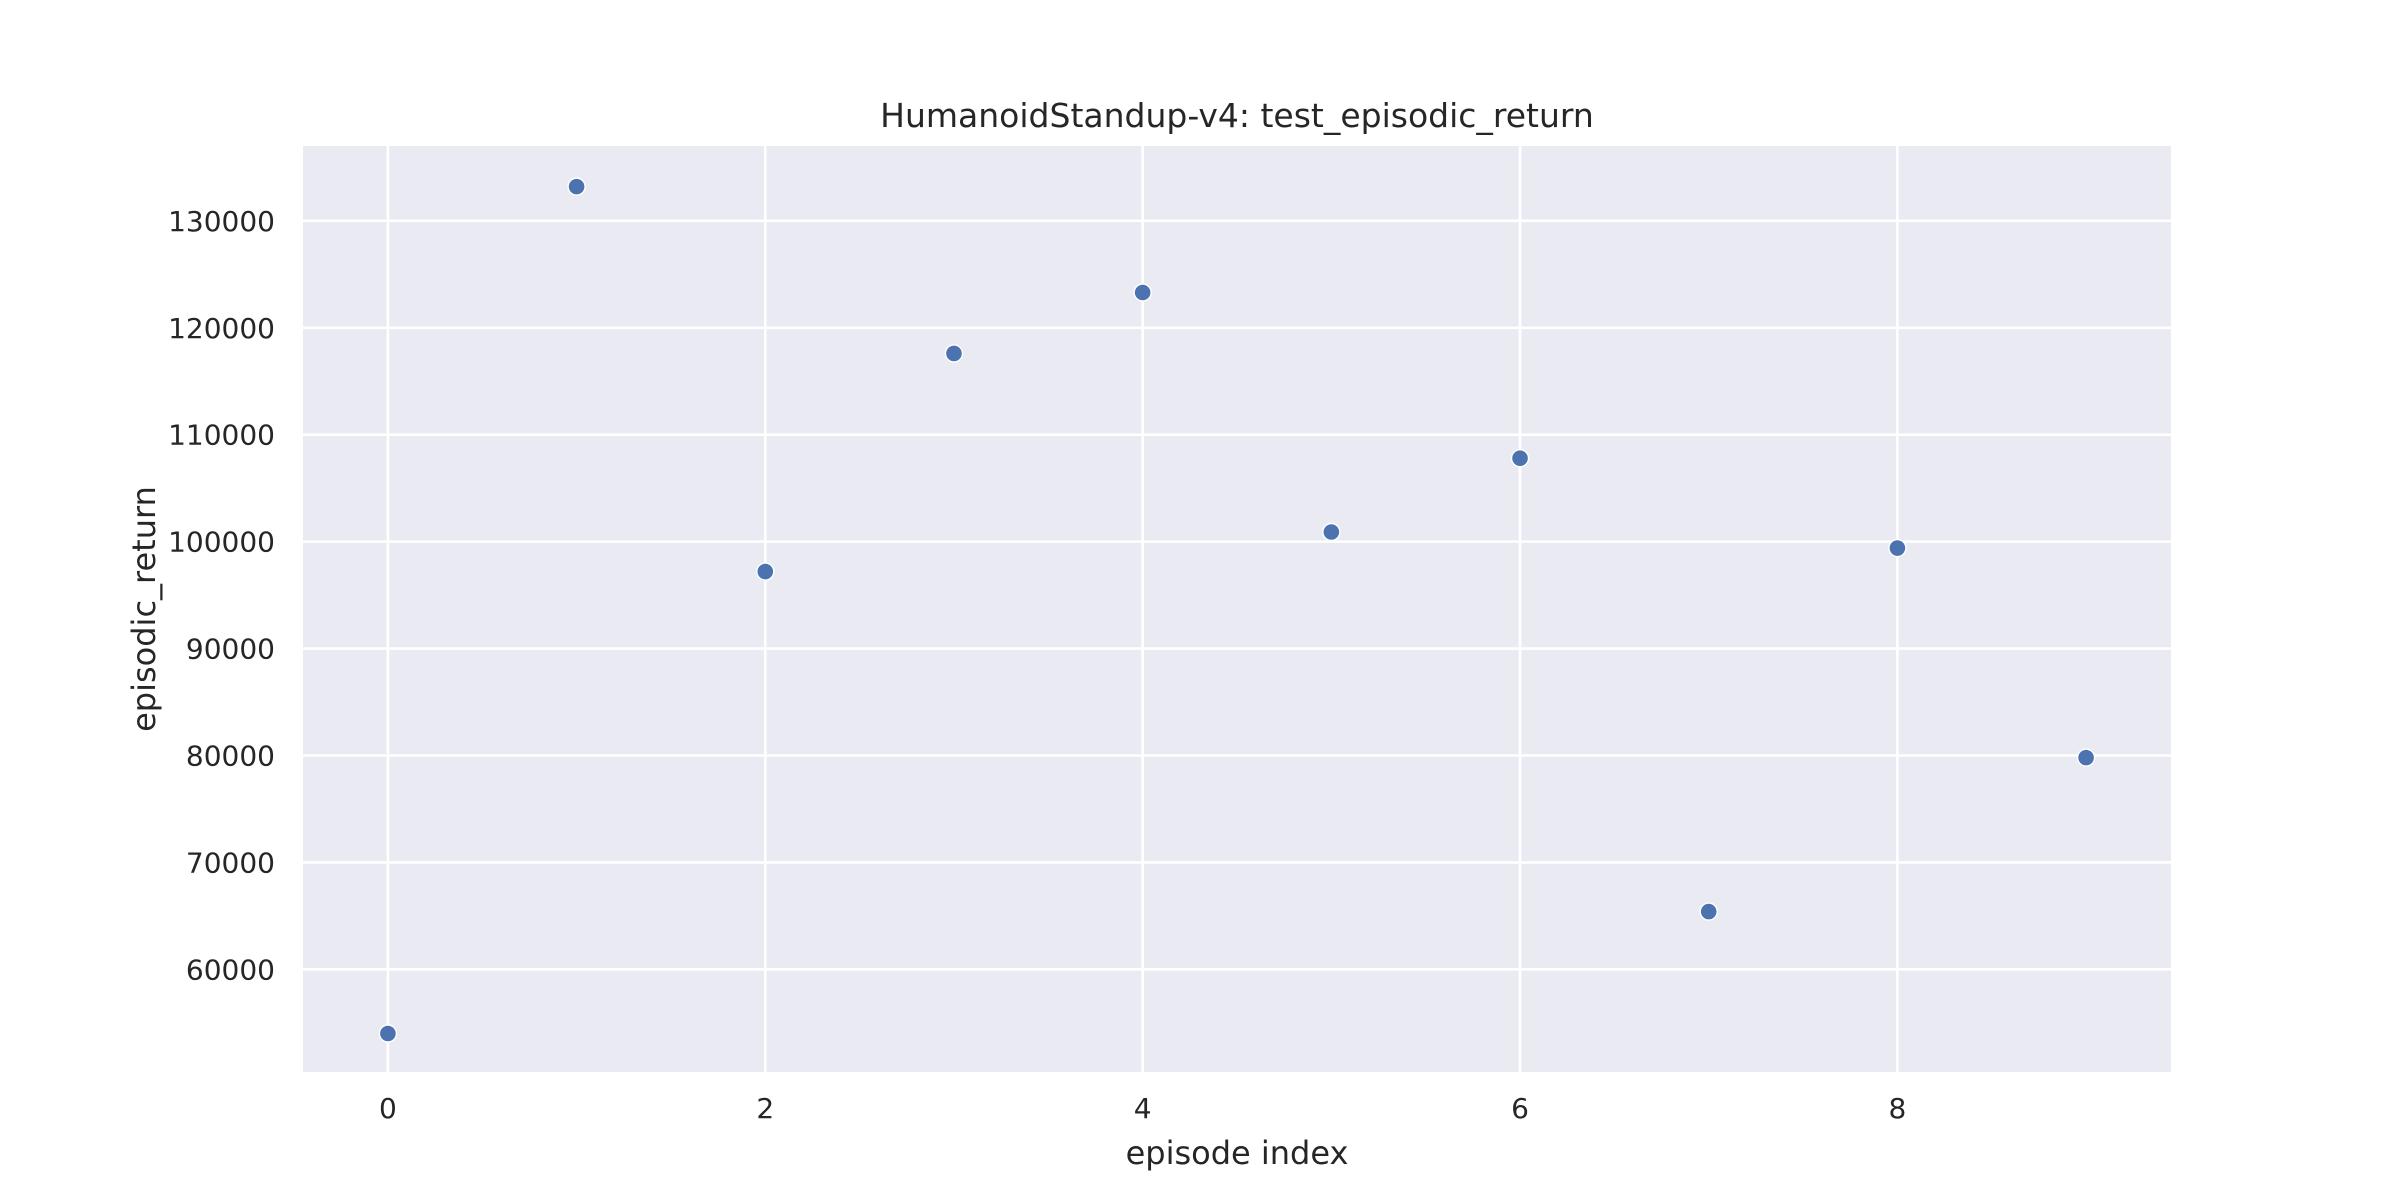 This screenshot has width=2400, height=1200. What do you see at coordinates (221, 435) in the screenshot?
I see `y-tick-label: 110000` at bounding box center [221, 435].